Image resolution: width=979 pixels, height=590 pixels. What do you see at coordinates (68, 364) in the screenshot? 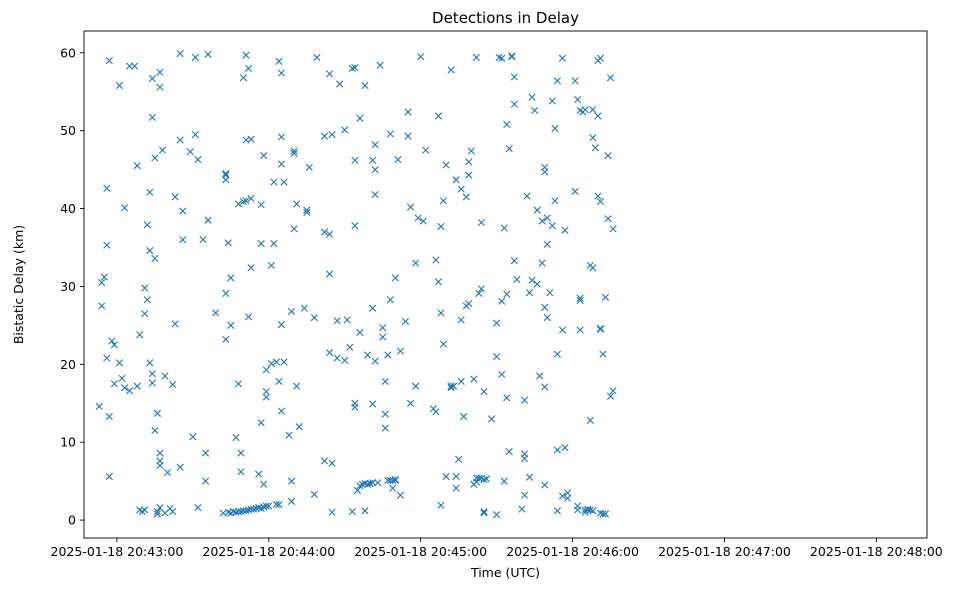
I see `y-tick-label: 20` at bounding box center [68, 364].